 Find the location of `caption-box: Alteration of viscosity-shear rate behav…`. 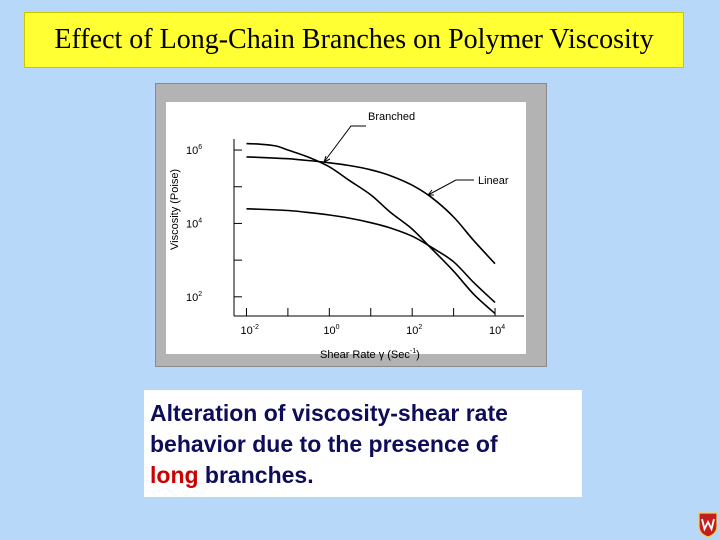

caption-box: Alteration of viscosity-shear rate behav… is located at coordinates (363, 443).